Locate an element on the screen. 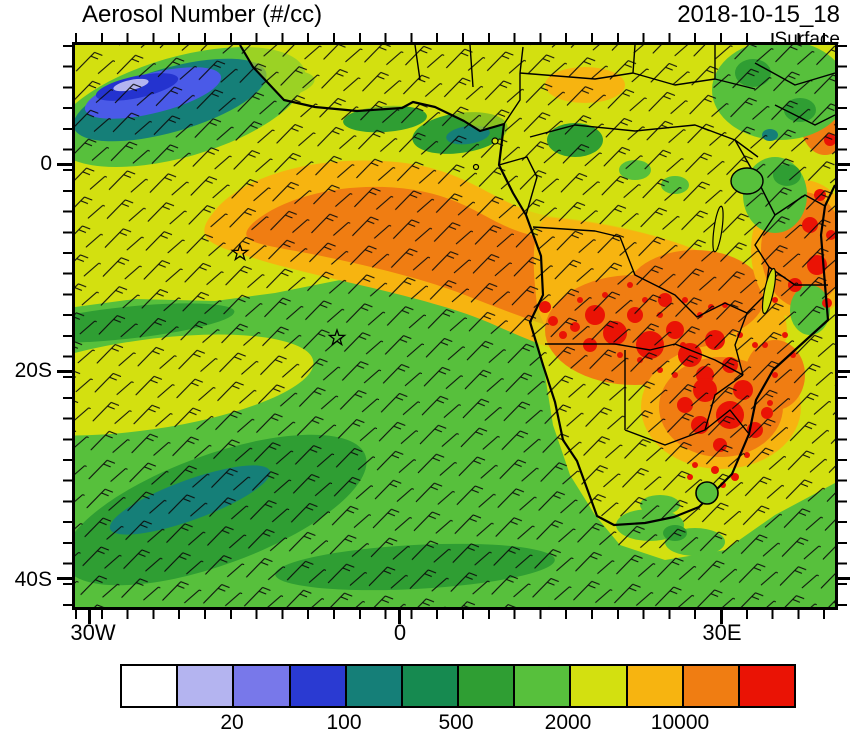 This screenshot has height=750, width=850. y-tick-label-40s: 40S is located at coordinates (33, 579).